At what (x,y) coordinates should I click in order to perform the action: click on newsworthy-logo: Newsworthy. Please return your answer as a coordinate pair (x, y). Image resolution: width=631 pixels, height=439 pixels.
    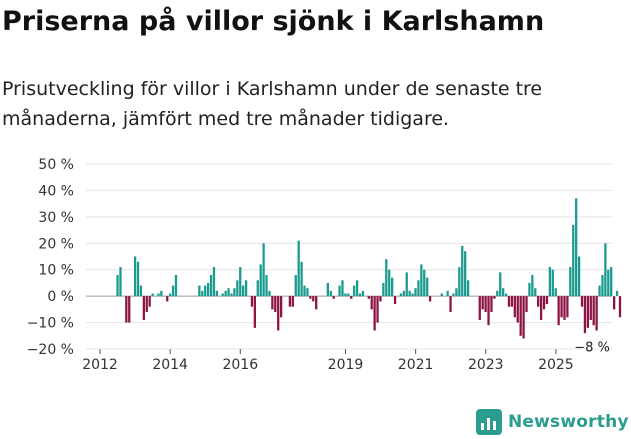
    Looking at the image, I should click on (552, 422).